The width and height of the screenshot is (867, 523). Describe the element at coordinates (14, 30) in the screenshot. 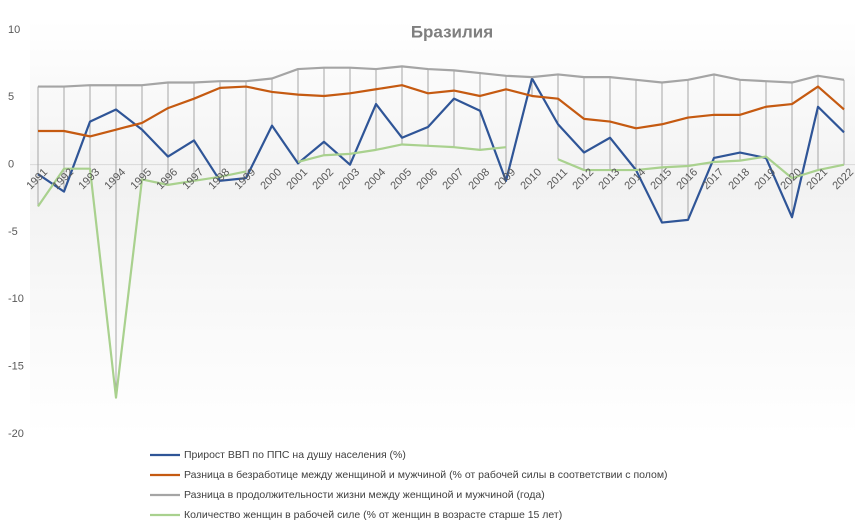

I see `y-tick-label: 10` at that location.